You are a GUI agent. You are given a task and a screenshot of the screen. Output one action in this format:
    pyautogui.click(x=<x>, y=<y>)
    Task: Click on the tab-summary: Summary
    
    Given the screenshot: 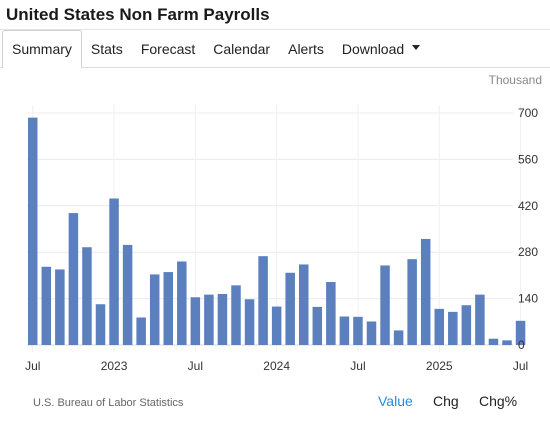 What is the action you would take?
    pyautogui.click(x=42, y=49)
    